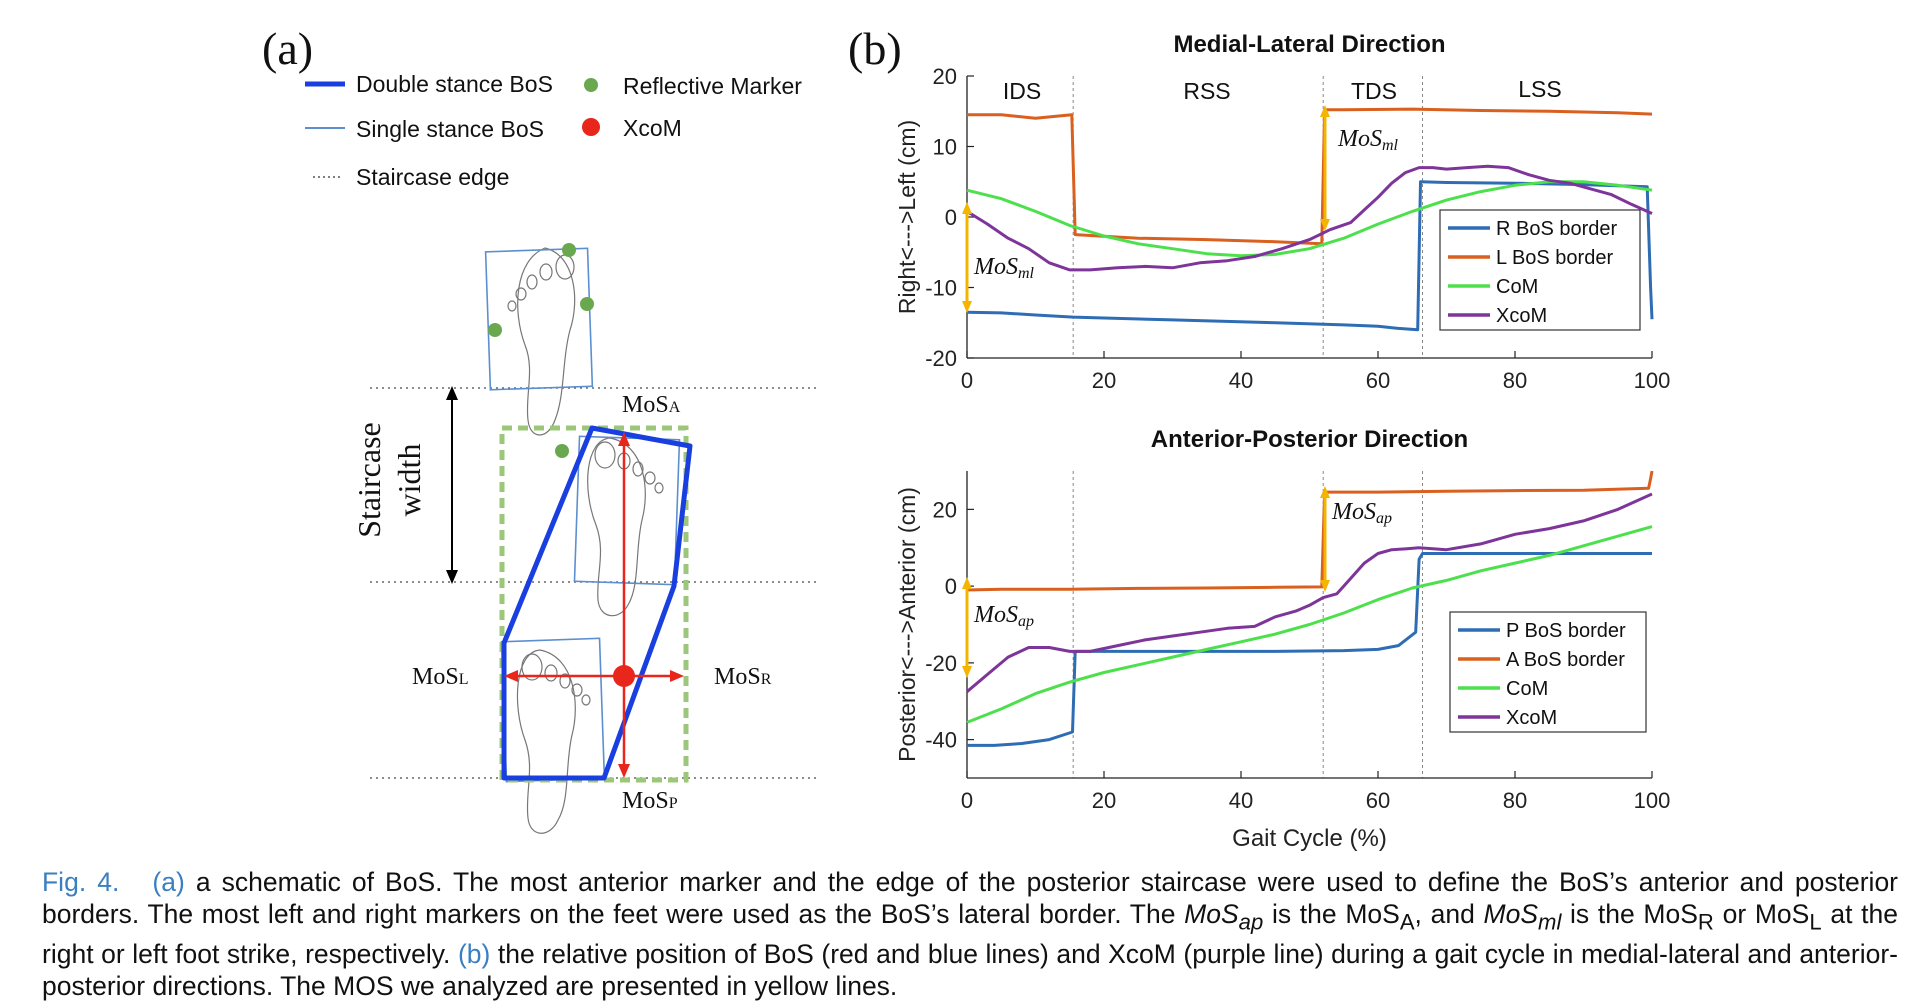 This screenshot has width=1920, height=1004. Describe the element at coordinates (1554, 258) in the screenshot. I see `legend-label: L BoS border` at that location.